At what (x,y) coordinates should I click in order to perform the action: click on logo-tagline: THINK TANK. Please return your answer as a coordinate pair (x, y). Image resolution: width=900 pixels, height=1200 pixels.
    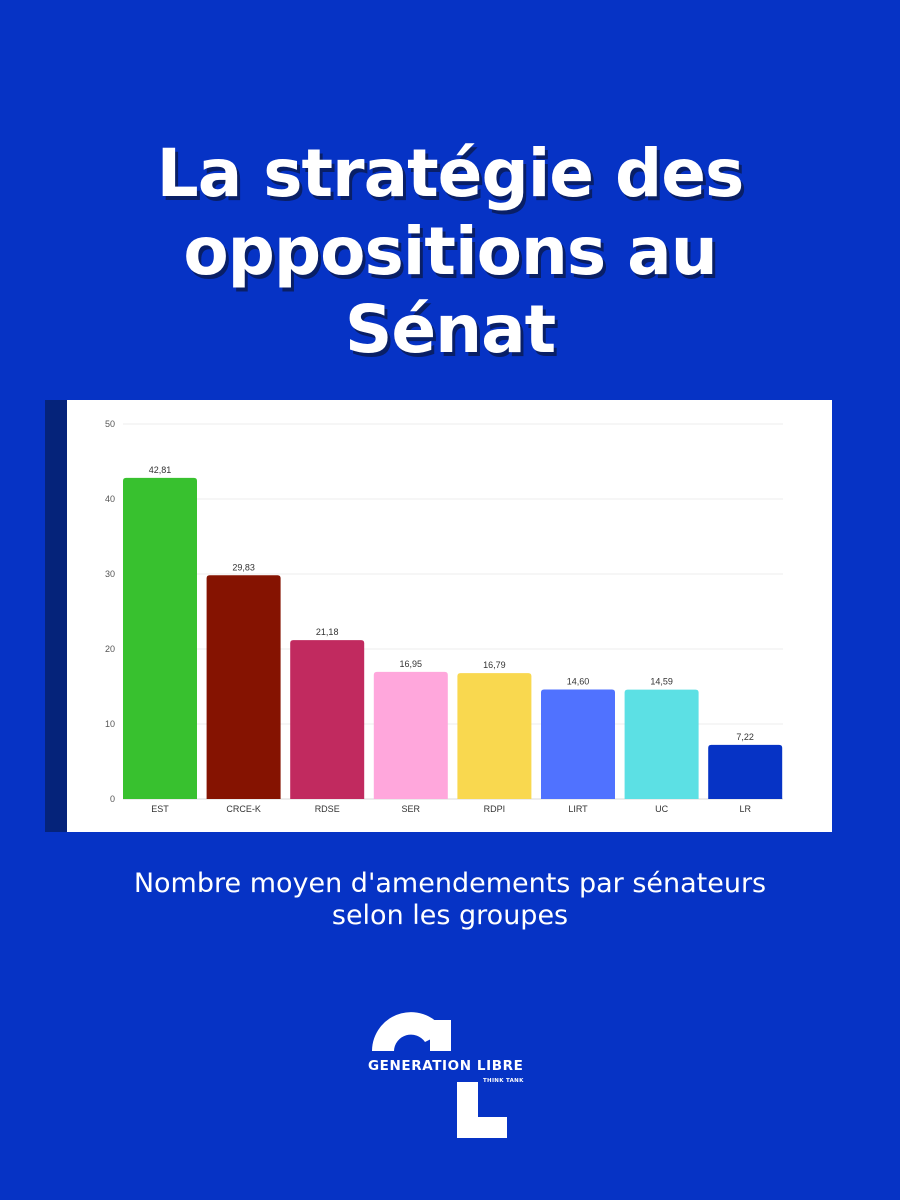
    Looking at the image, I should click on (503, 1081).